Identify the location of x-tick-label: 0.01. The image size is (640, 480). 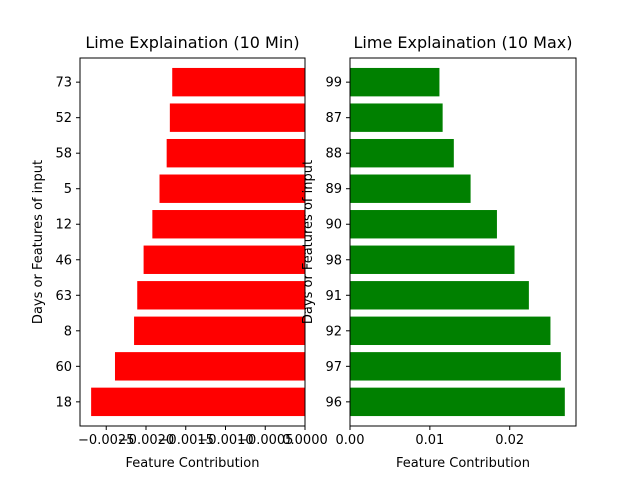
(429, 440).